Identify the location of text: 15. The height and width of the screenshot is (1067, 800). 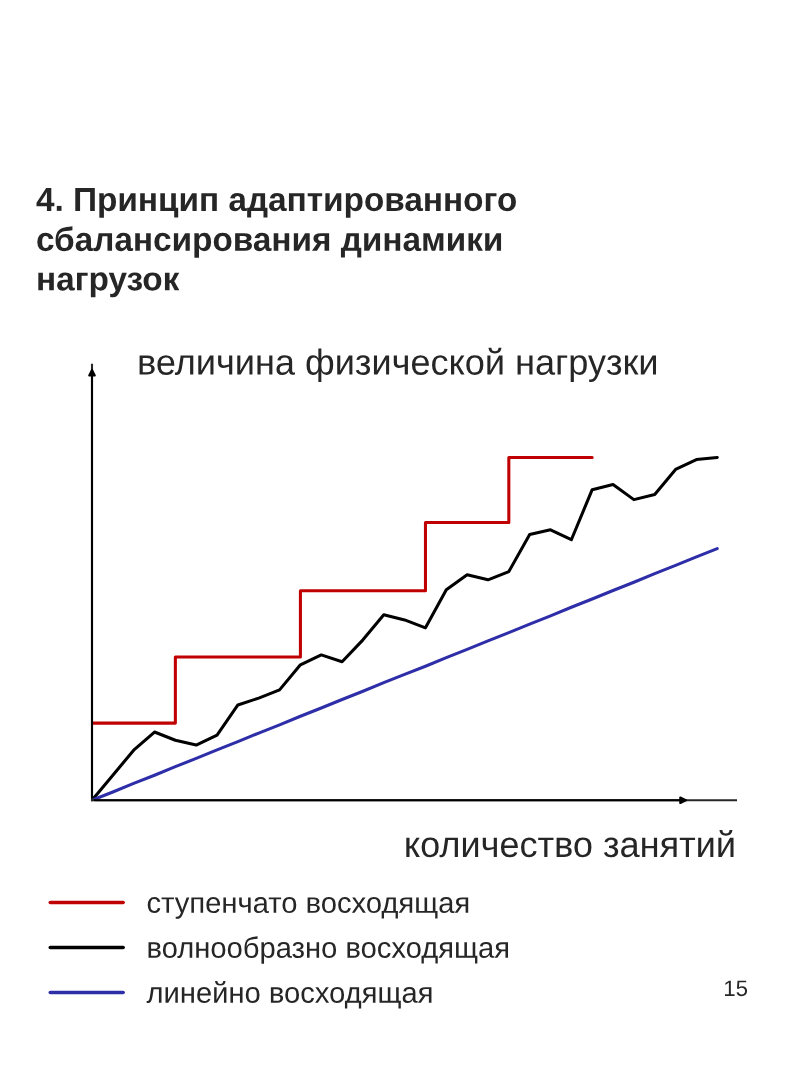
(736, 988).